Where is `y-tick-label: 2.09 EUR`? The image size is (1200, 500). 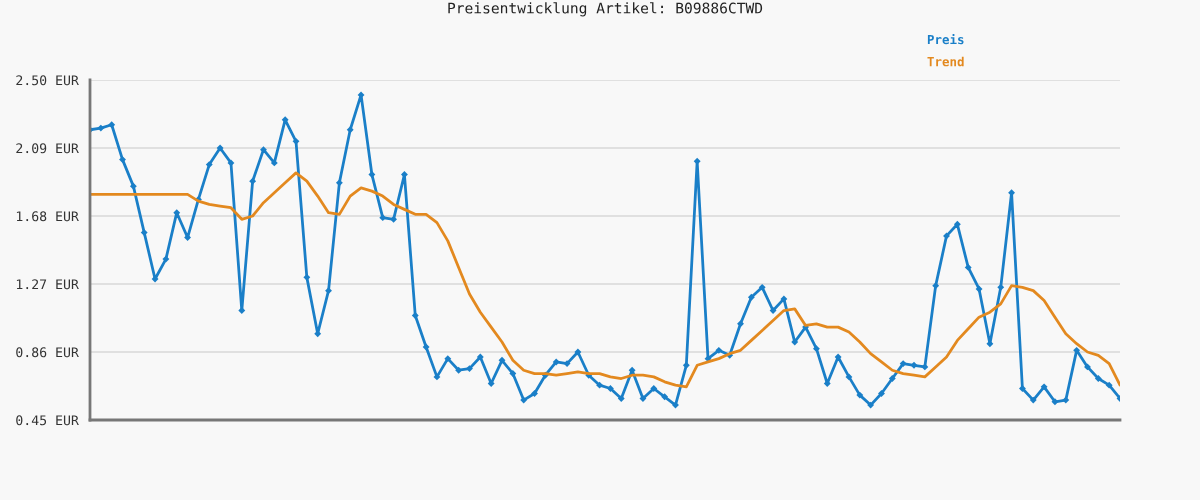
y-tick-label: 2.09 EUR is located at coordinates (47, 148).